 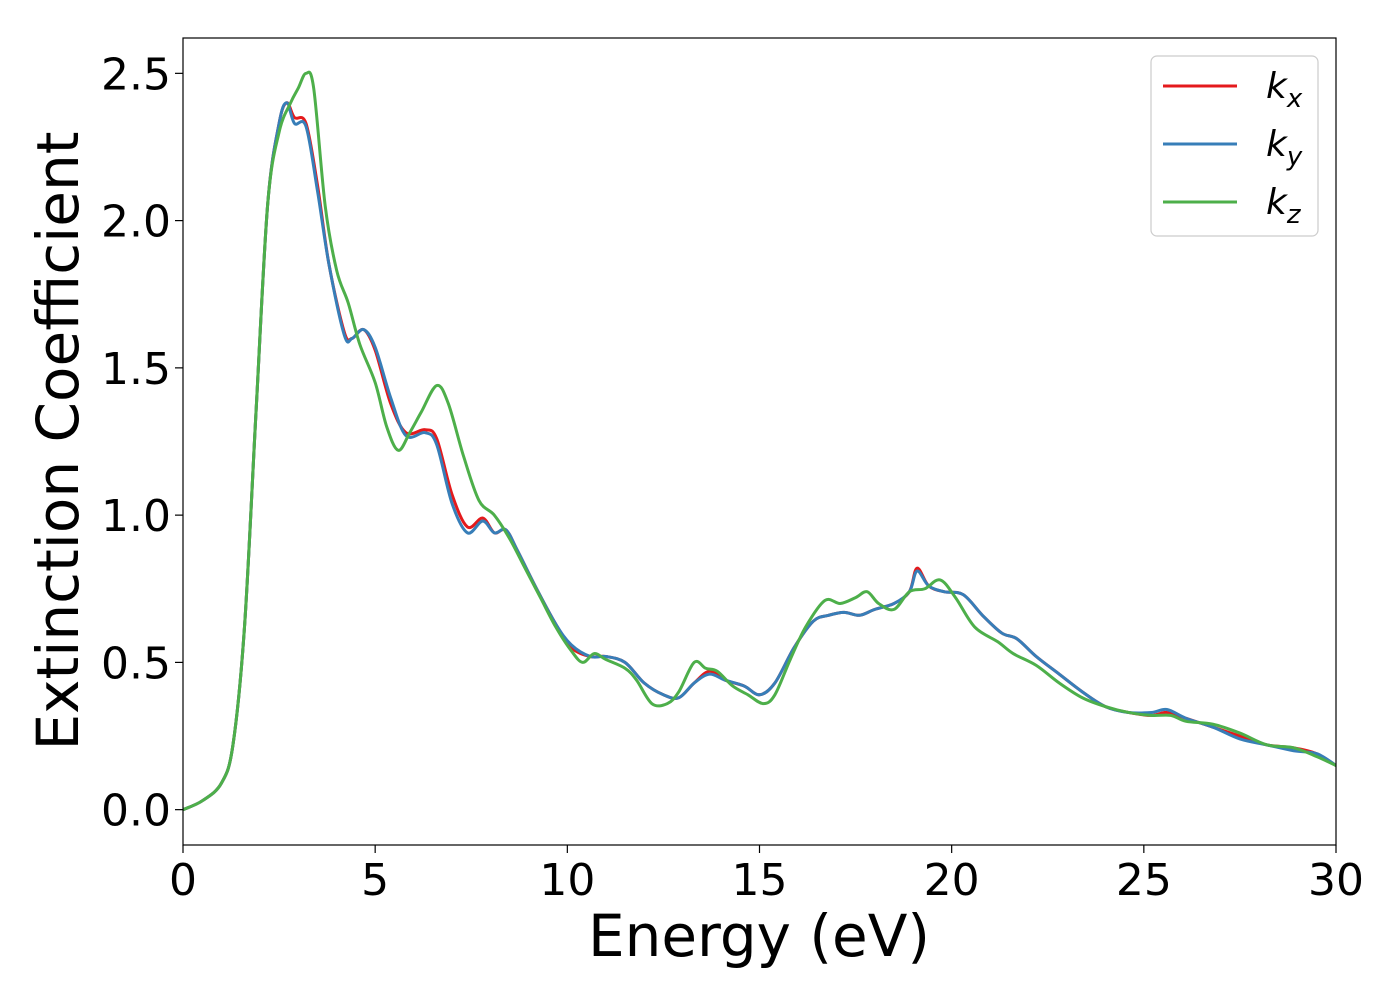 What do you see at coordinates (1294, 215) in the screenshot?
I see `legend-label-subscript: z` at bounding box center [1294, 215].